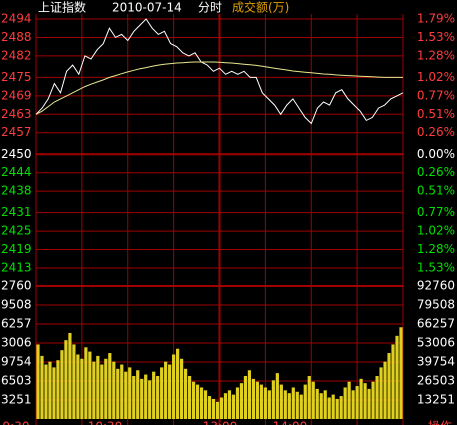 This screenshot has height=425, width=457. Describe the element at coordinates (16, 172) in the screenshot. I see `y-tick-label: 2444` at that location.